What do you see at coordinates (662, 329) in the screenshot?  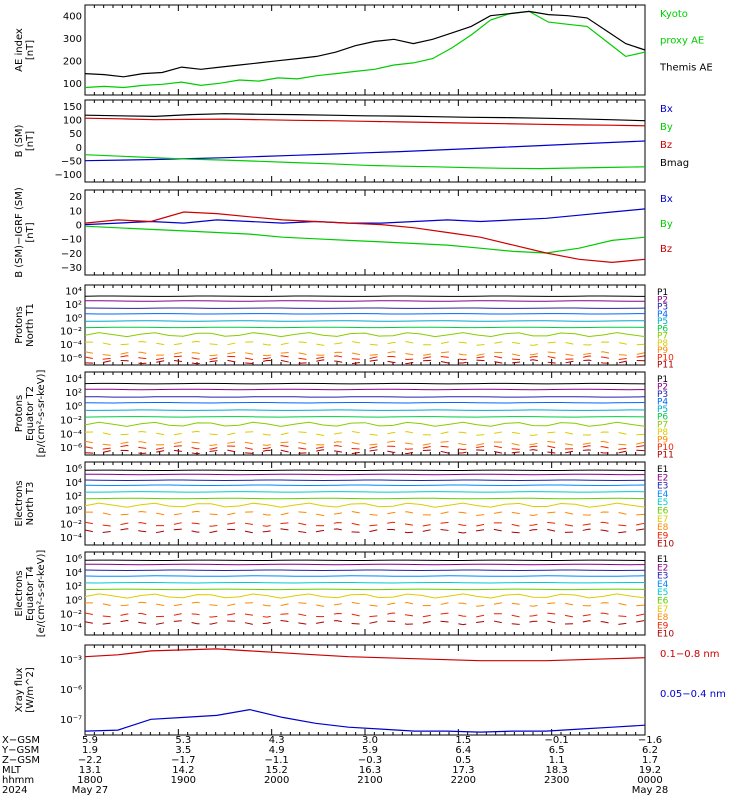 I see `p4-channel-label: P6` at bounding box center [662, 329].